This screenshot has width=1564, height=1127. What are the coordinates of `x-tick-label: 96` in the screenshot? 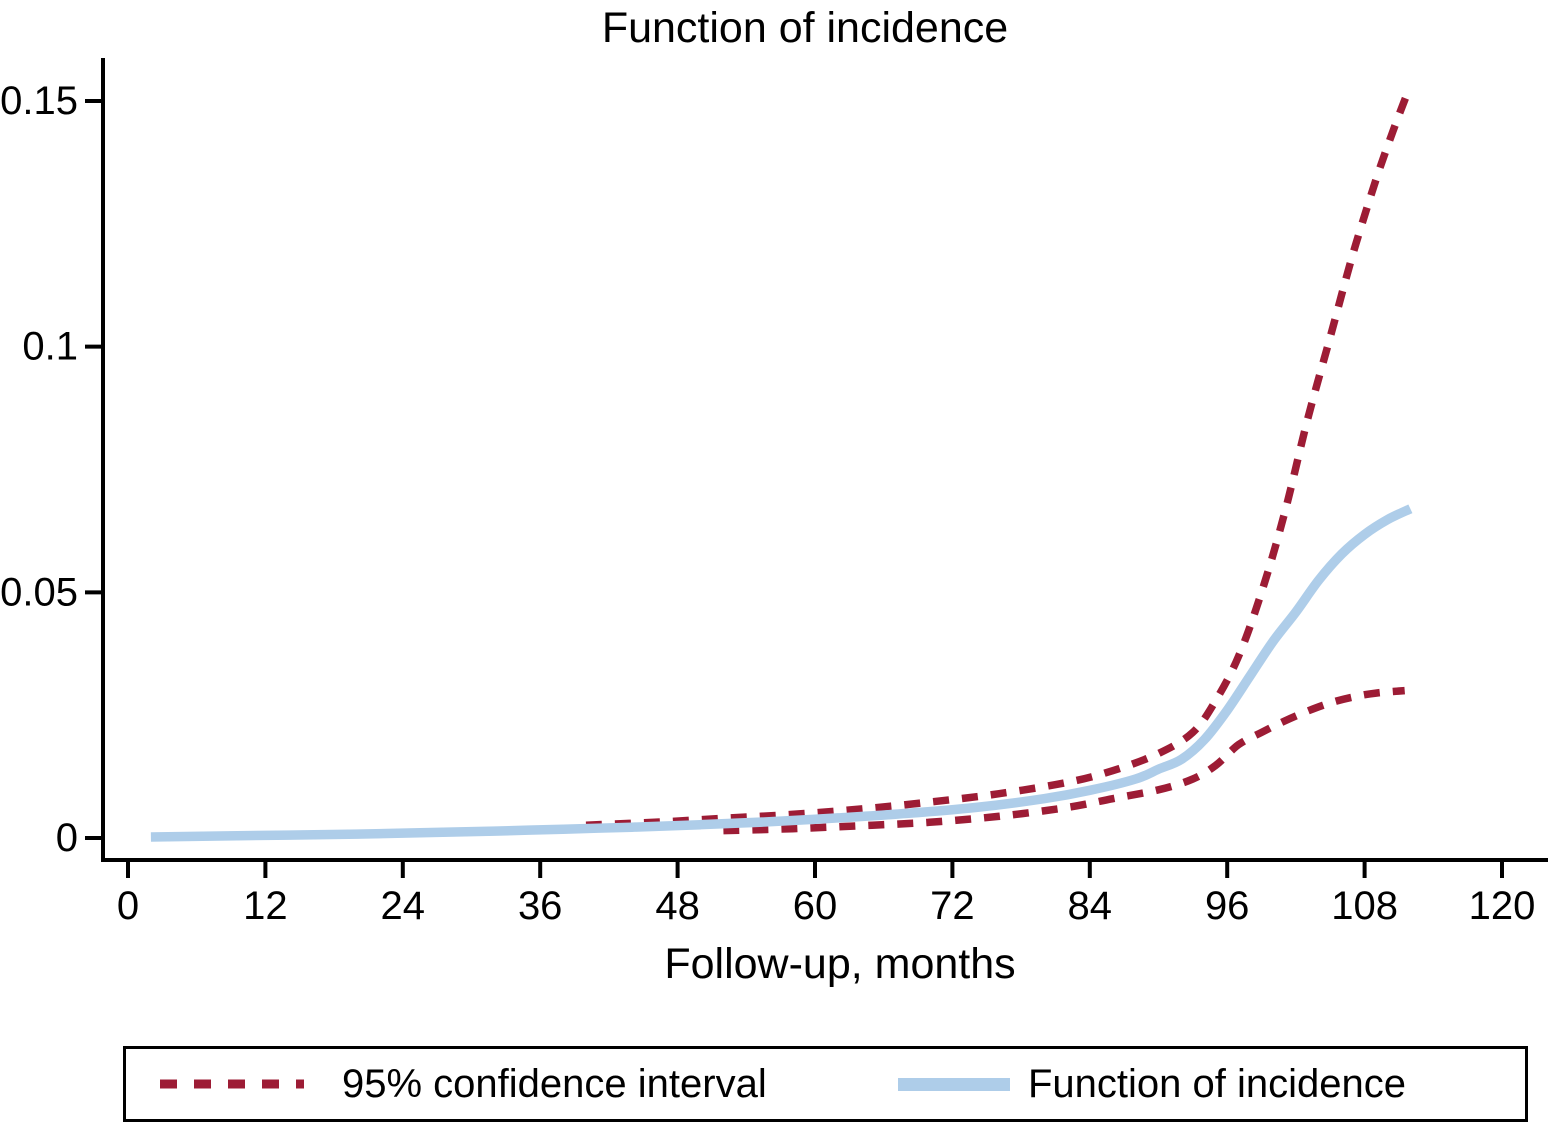 It's located at (1227, 906).